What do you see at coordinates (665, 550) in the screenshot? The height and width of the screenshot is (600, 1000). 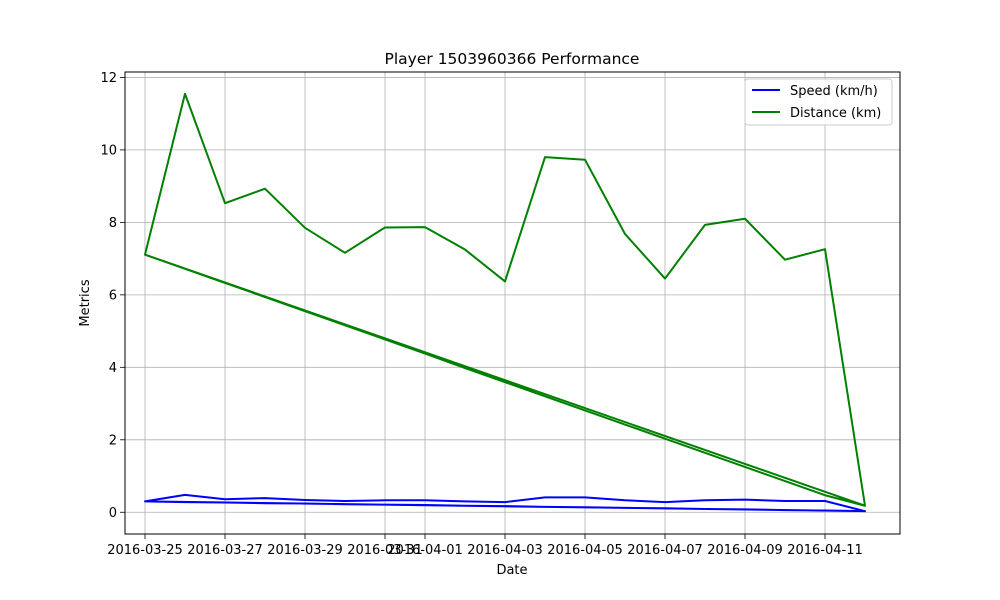 I see `x-tick-label: 2016-04-07` at bounding box center [665, 550].